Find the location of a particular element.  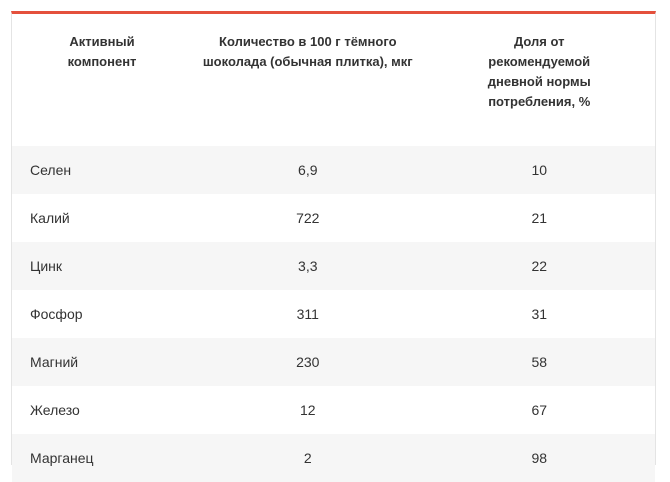

table-row: Железо 12 67 is located at coordinates (333, 410).